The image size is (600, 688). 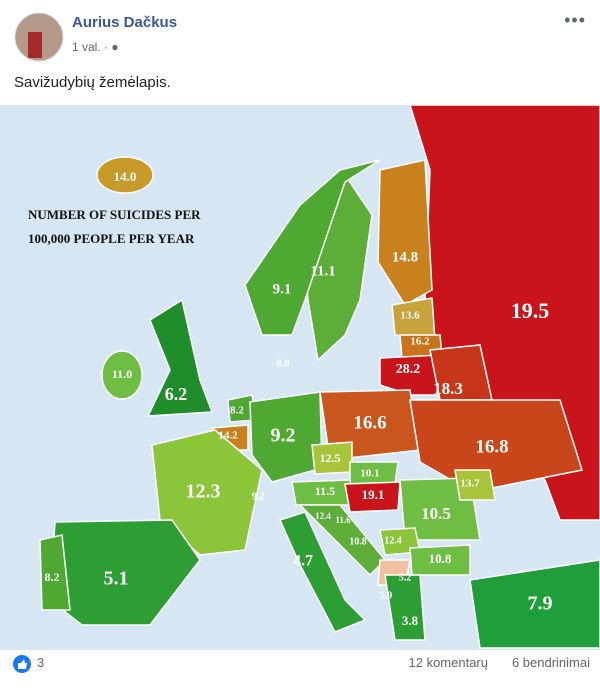 What do you see at coordinates (491, 446) in the screenshot?
I see `map-label: 16.8` at bounding box center [491, 446].